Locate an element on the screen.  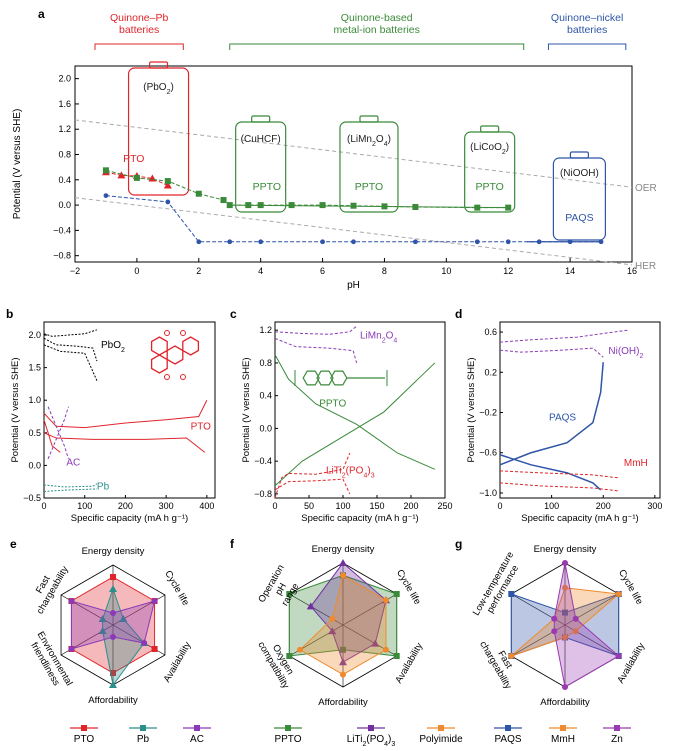
reference-label: HER is located at coordinates (645, 266).